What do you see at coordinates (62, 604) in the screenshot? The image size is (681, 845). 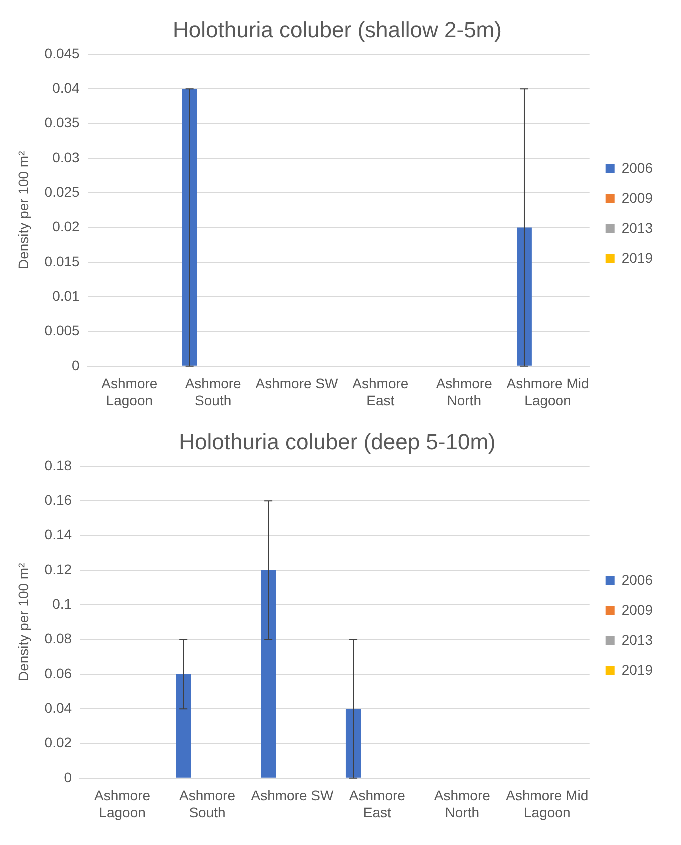 I see `y-tick-label: 0.1` at bounding box center [62, 604].